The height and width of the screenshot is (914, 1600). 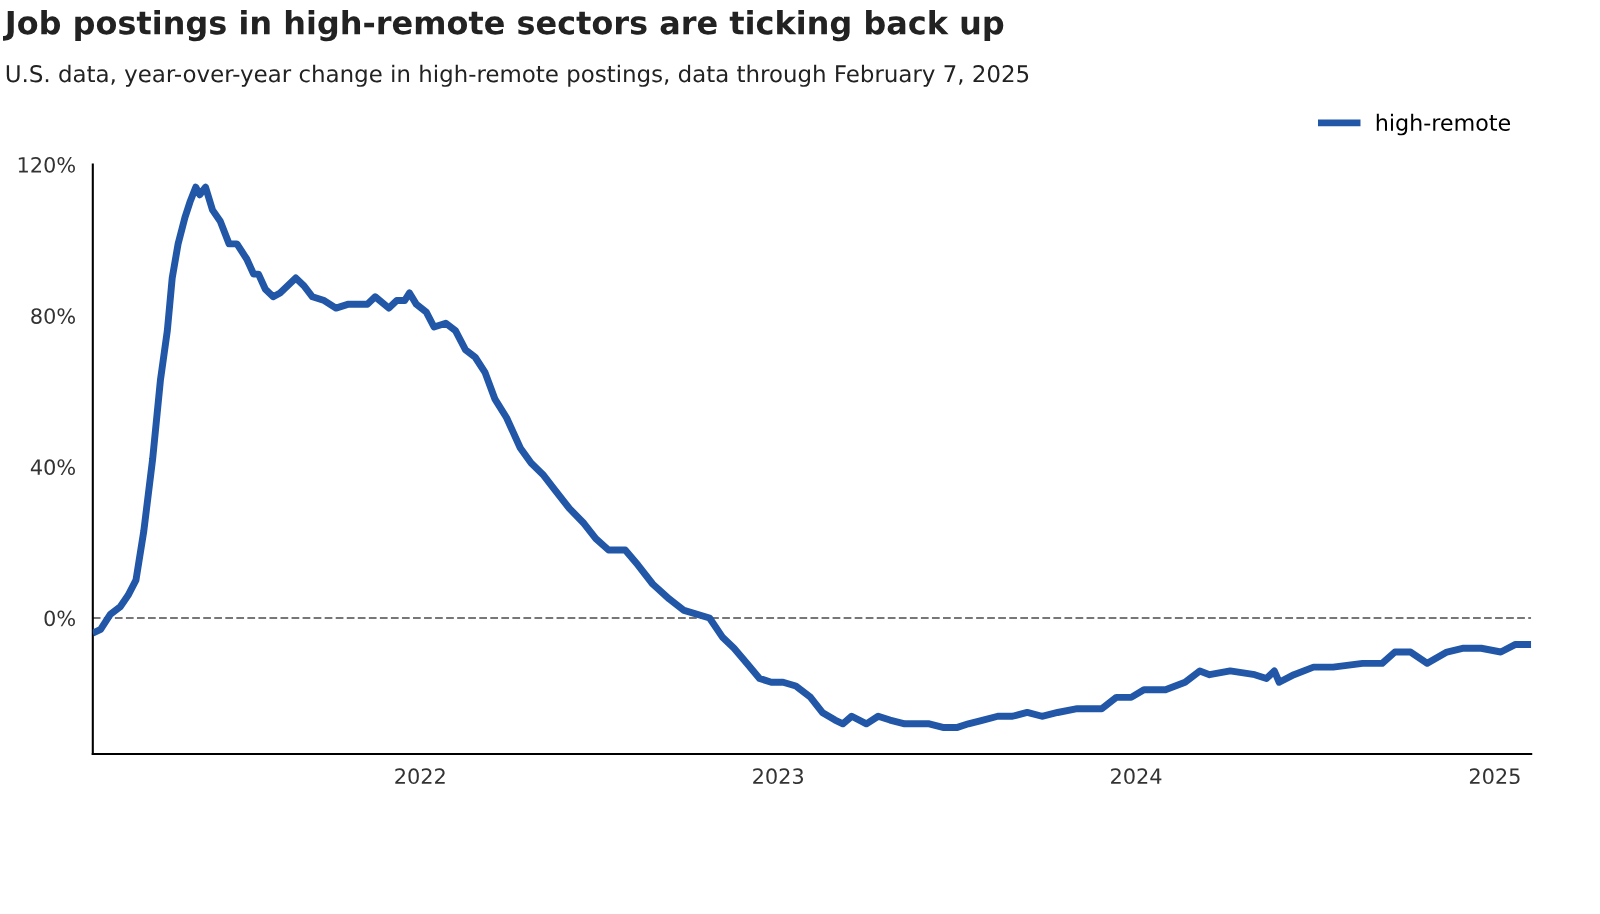 I want to click on y-tick-label: 40%, so click(x=52, y=467).